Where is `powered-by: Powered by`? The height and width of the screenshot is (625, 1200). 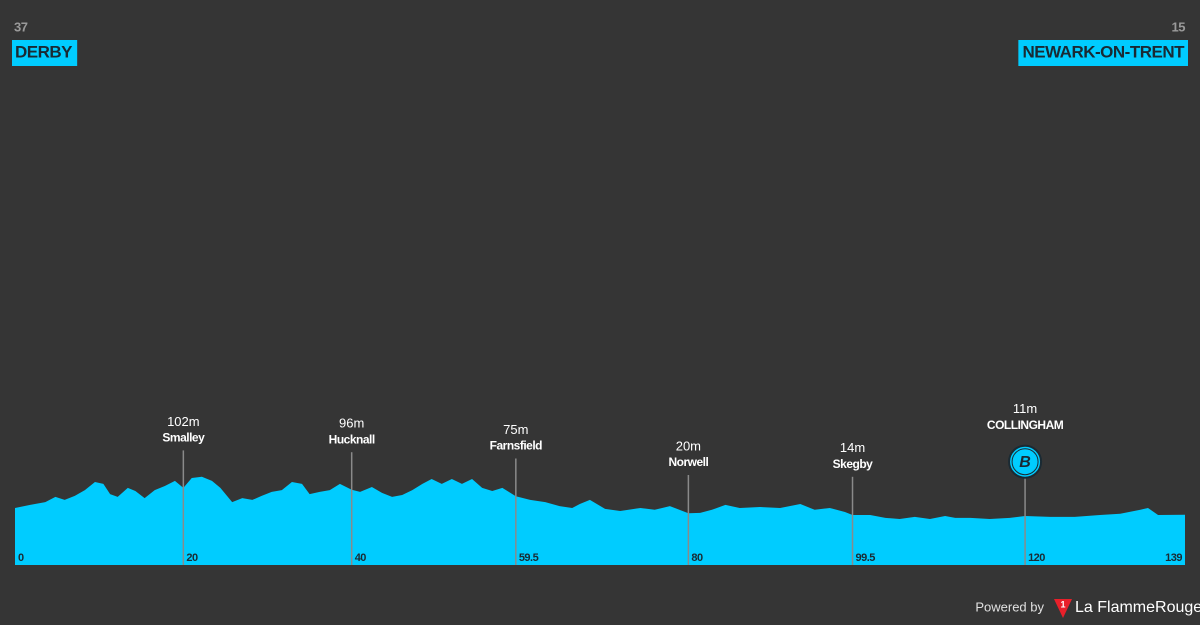 powered-by: Powered by is located at coordinates (1009, 606).